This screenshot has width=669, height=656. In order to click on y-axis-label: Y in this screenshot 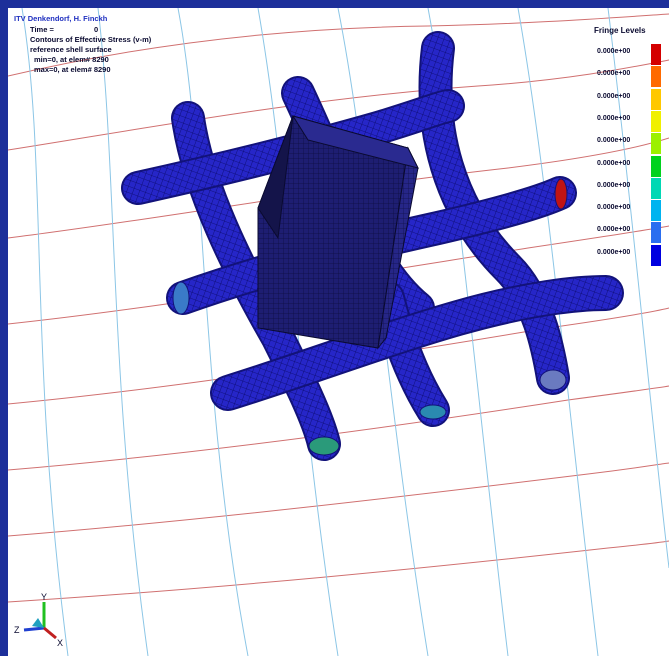, I will do `click(44, 597)`.